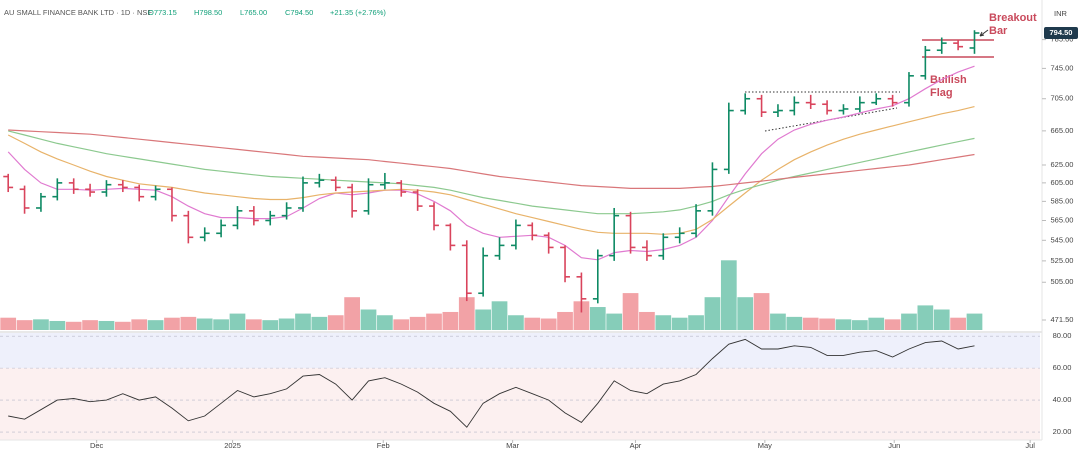 Image resolution: width=1080 pixels, height=450 pixels. I want to click on low-label: L765.00, so click(253, 12).